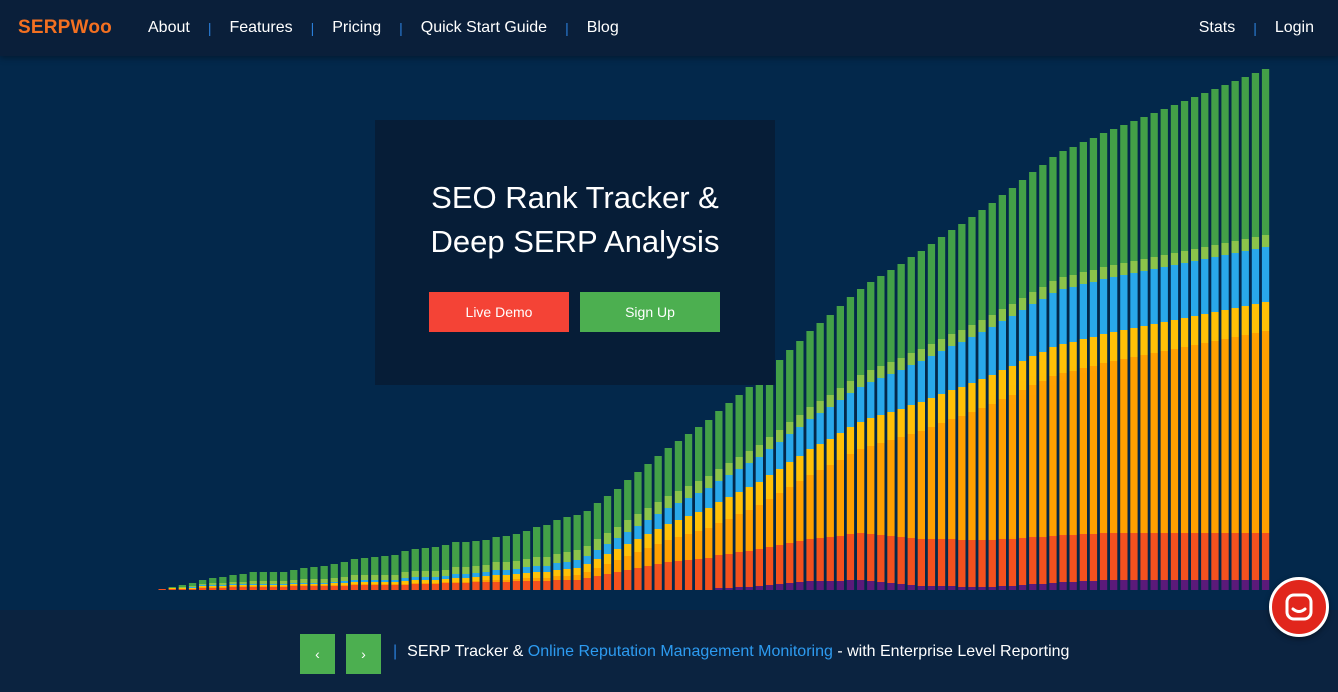  Describe the element at coordinates (261, 27) in the screenshot. I see `nav-features: Features` at that location.